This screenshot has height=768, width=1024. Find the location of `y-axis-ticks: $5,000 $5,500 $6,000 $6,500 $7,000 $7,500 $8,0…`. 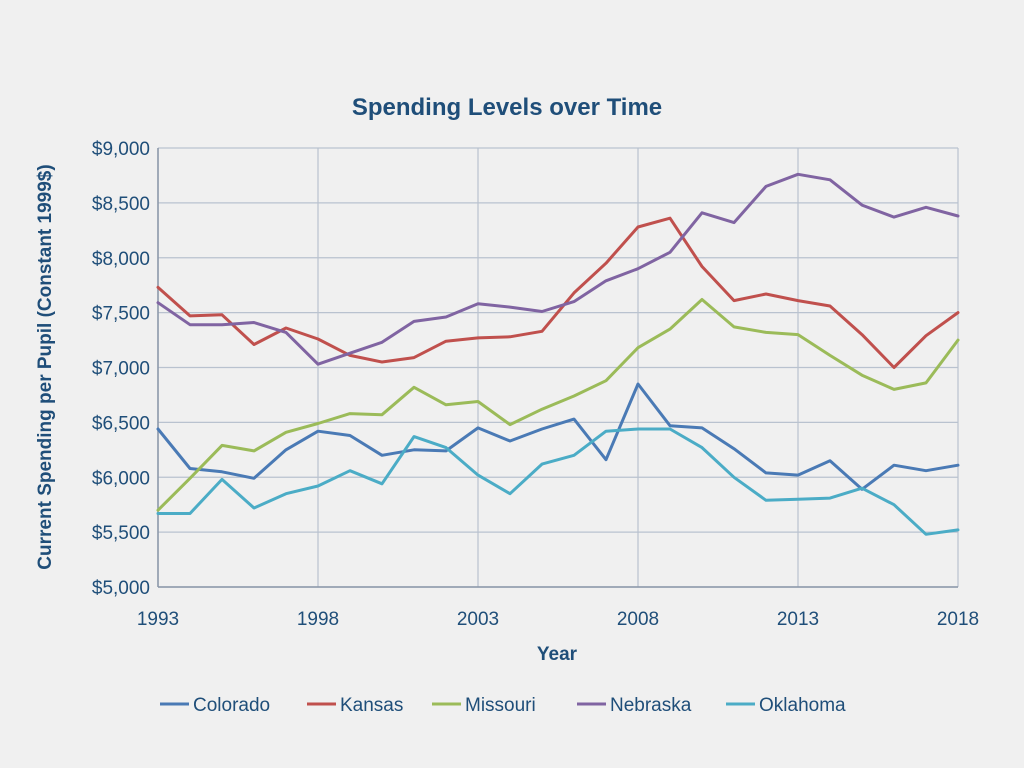

y-axis-ticks: $5,000 $5,500 $6,000 $6,500 $7,000 $7,500 $8,0… is located at coordinates (121, 369).